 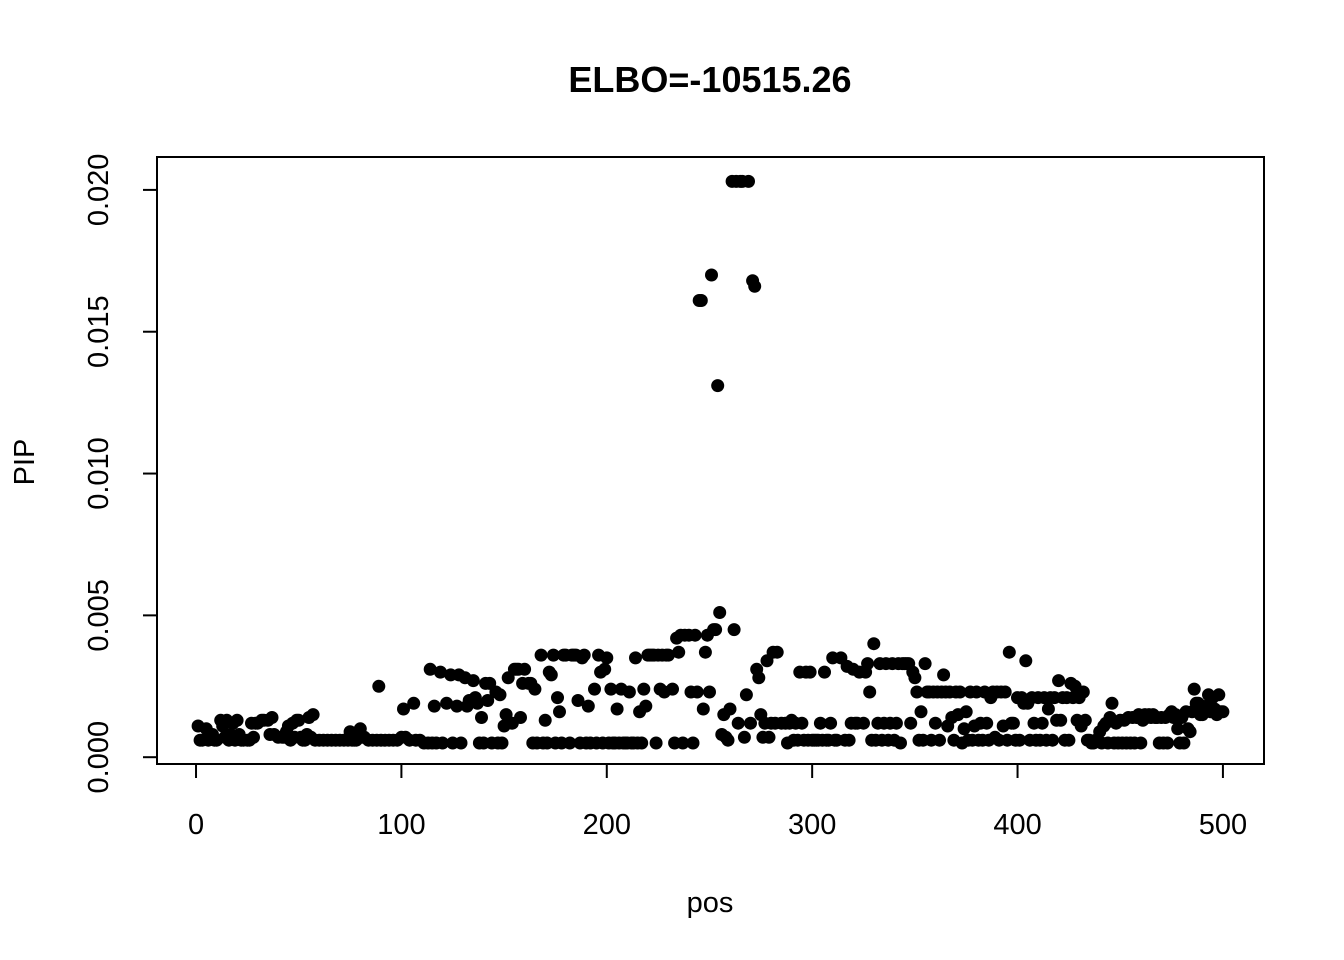 What do you see at coordinates (812, 825) in the screenshot?
I see `x-tick-label: 300` at bounding box center [812, 825].